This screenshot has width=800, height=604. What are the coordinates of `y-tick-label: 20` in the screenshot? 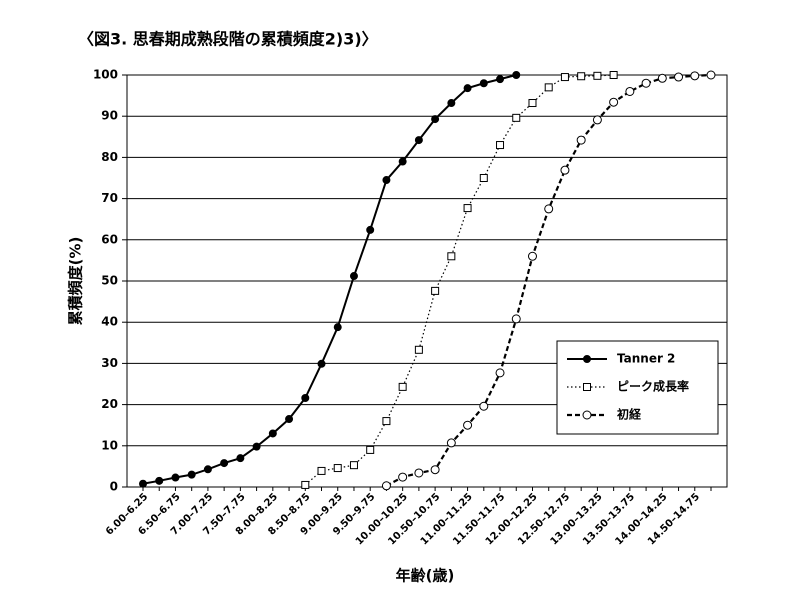 It's located at (109, 404).